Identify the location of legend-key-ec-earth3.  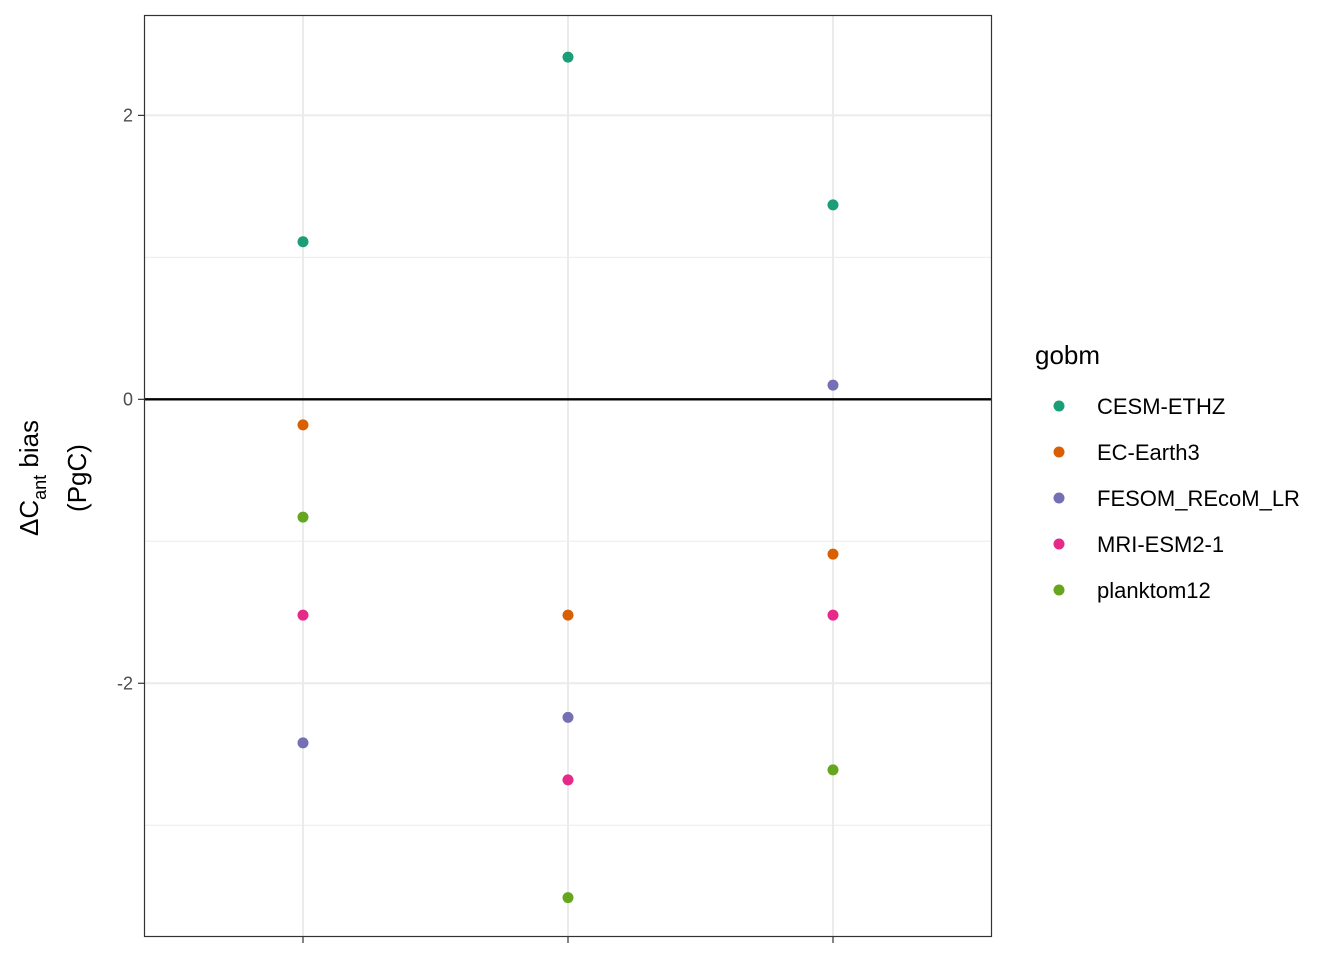
(1059, 452).